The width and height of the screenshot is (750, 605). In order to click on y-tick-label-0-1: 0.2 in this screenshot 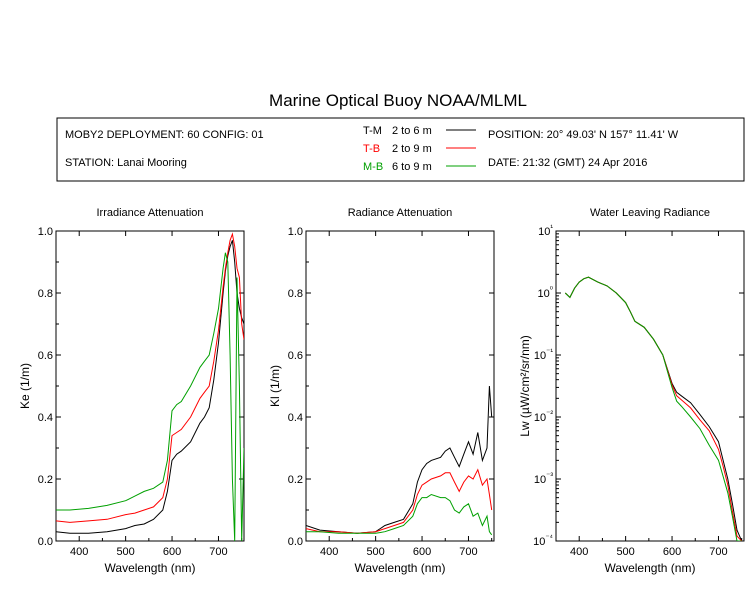, I will do `click(45, 480)`.